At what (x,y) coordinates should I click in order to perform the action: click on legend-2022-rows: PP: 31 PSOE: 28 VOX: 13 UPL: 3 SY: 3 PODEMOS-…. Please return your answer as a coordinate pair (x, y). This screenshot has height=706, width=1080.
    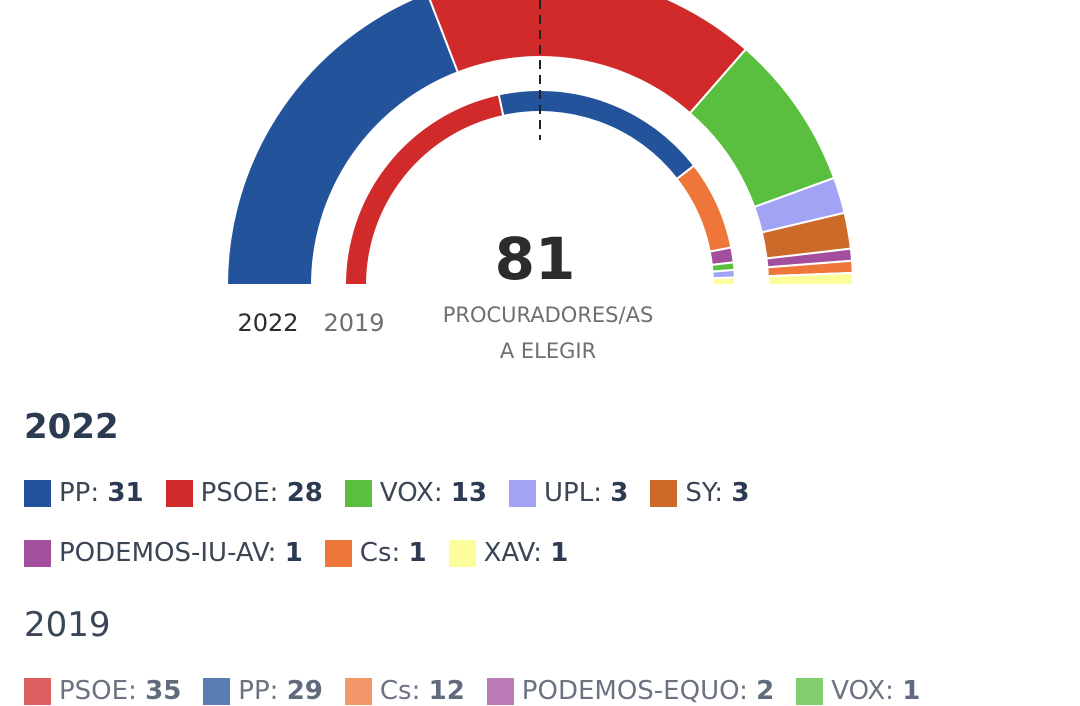
    Looking at the image, I should click on (397, 523).